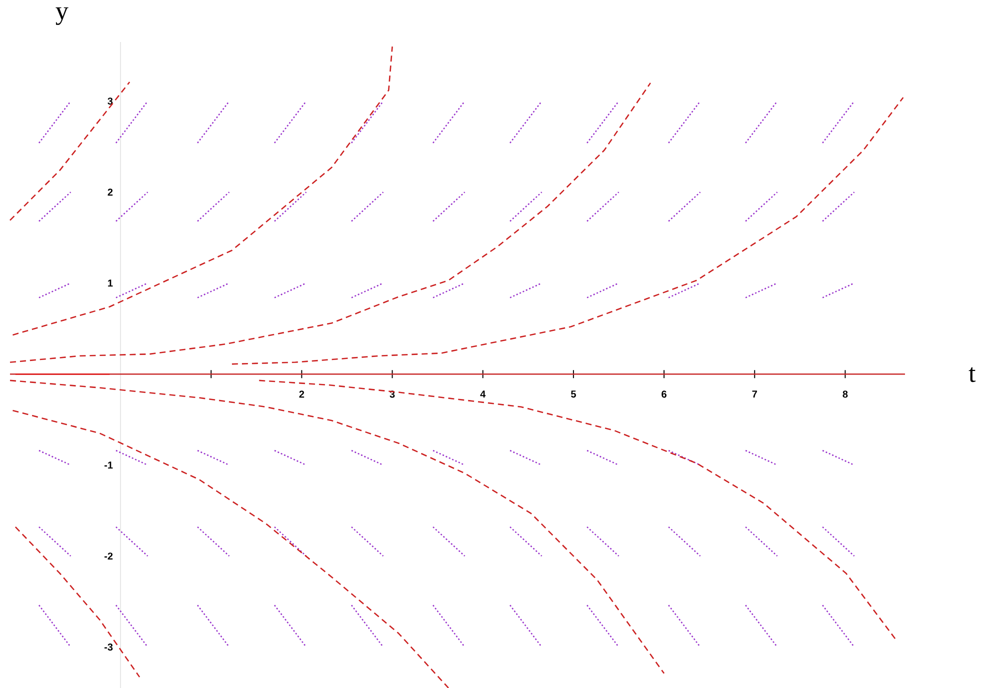  Describe the element at coordinates (972, 374) in the screenshot. I see `x-axis-title: t` at that location.